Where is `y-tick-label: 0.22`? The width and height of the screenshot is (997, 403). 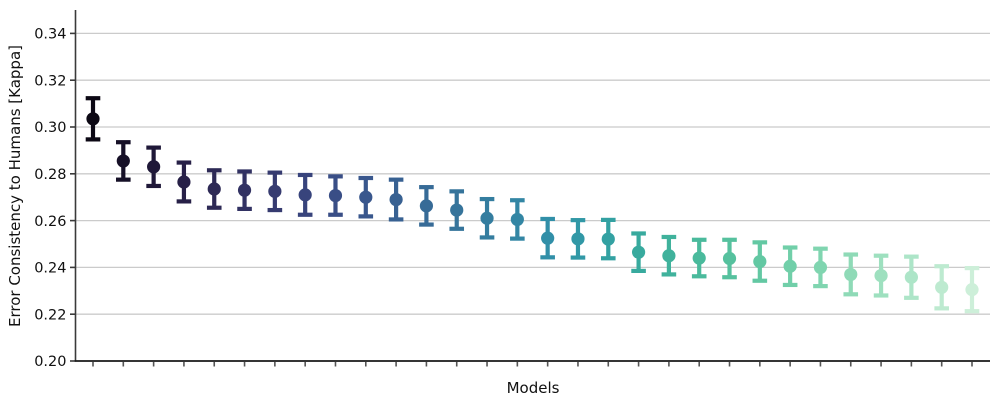
y-tick-label: 0.22 is located at coordinates (50, 315).